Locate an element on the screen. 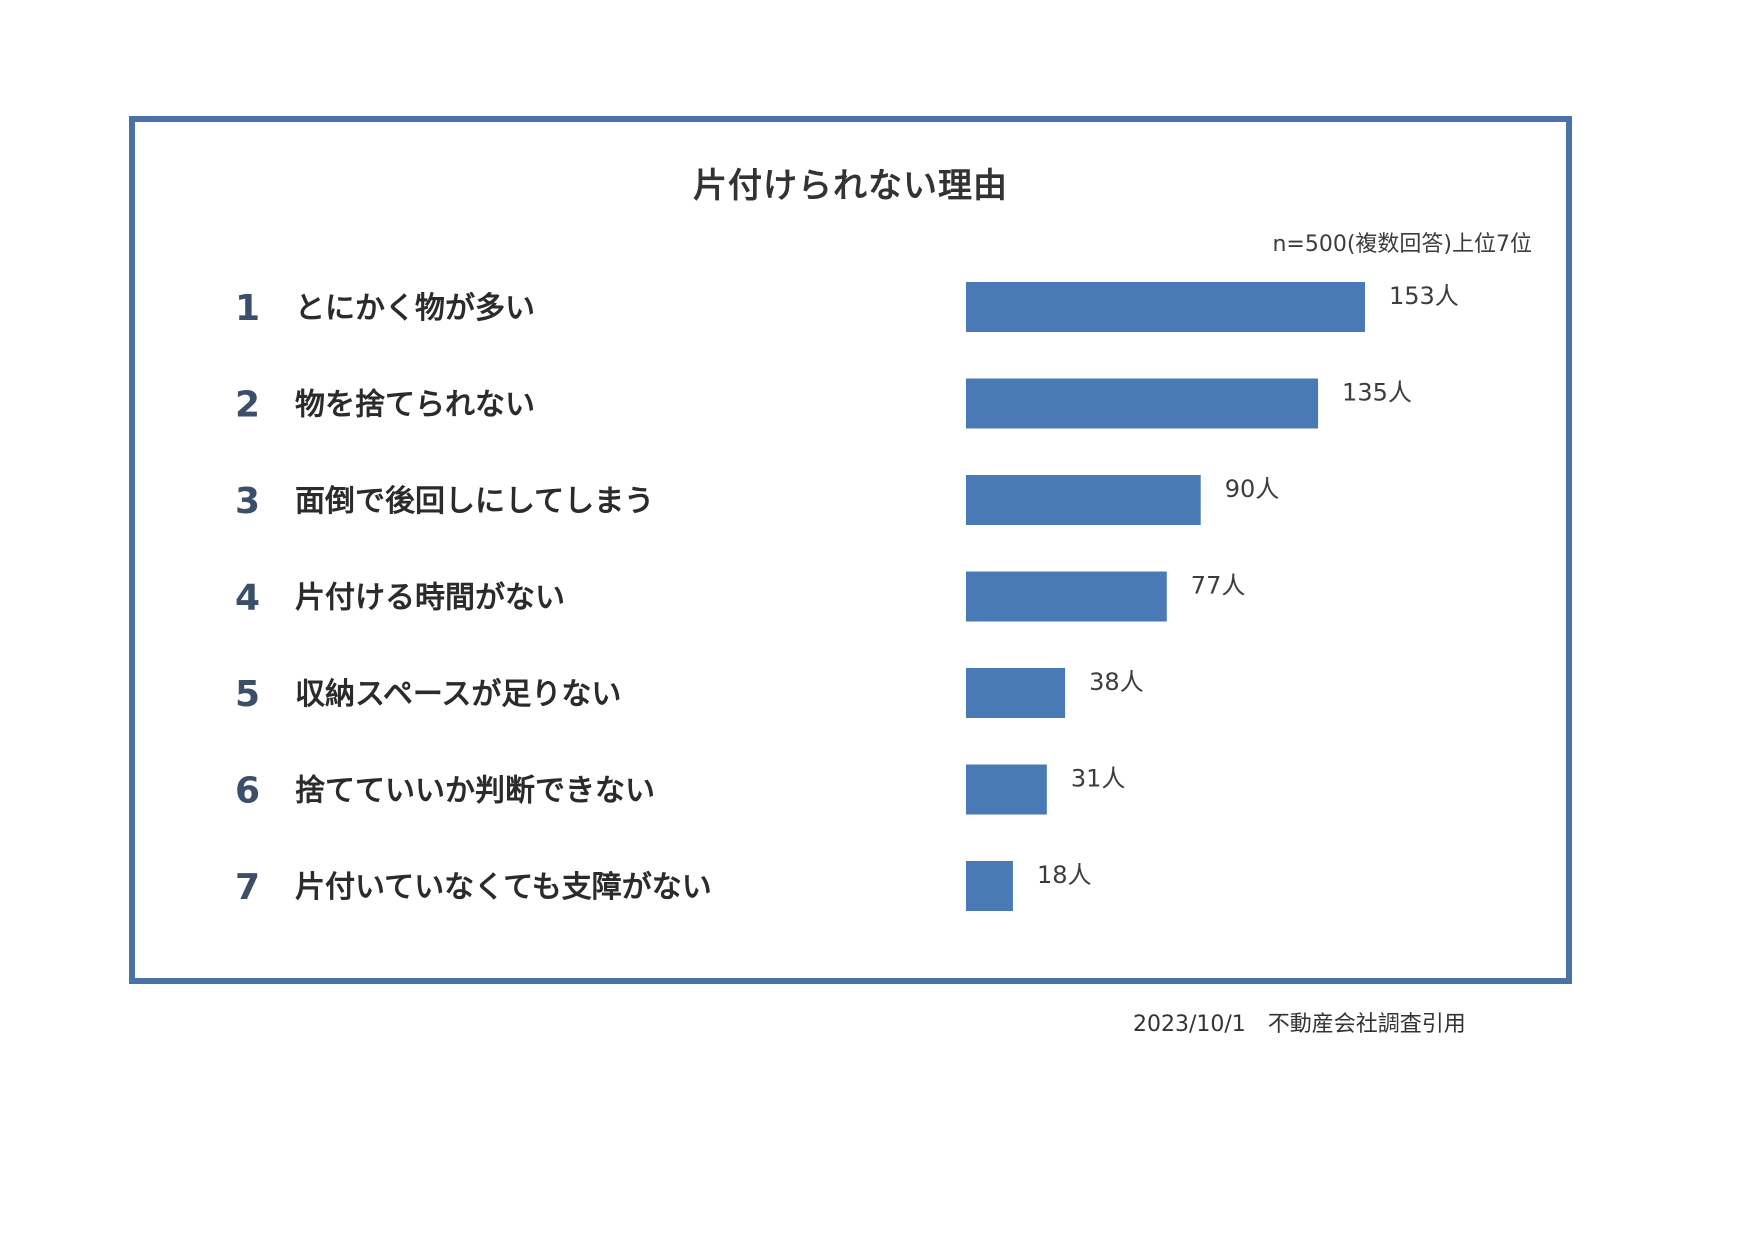  category-label: 収納スペースが足りない is located at coordinates (458, 694).